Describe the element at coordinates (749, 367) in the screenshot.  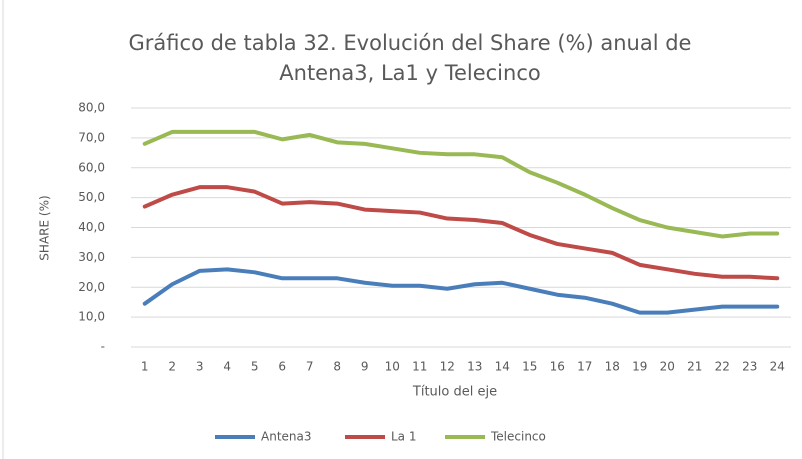
I see `x-tick-label: 23` at that location.